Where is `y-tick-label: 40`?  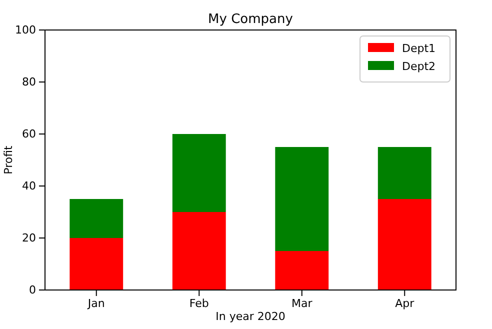
y-tick-label: 40 is located at coordinates (29, 186).